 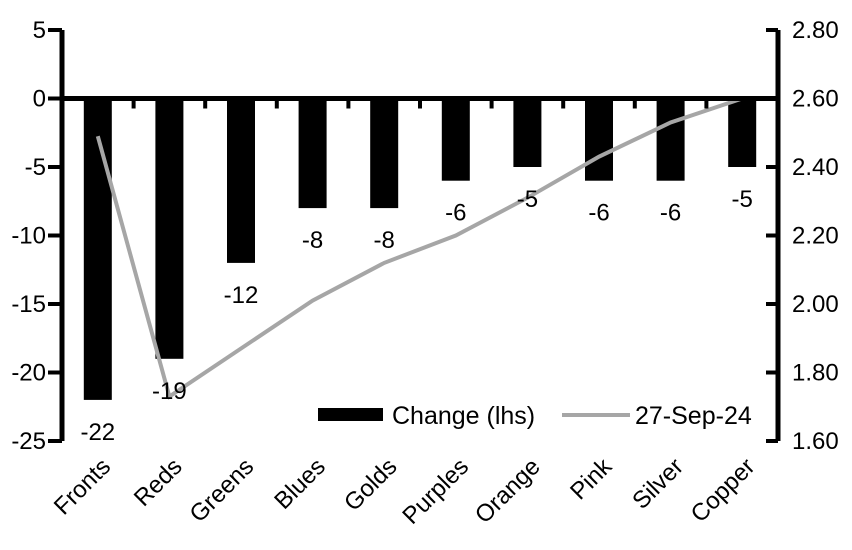 What do you see at coordinates (723, 490) in the screenshot?
I see `category-label-copper: Copper` at bounding box center [723, 490].